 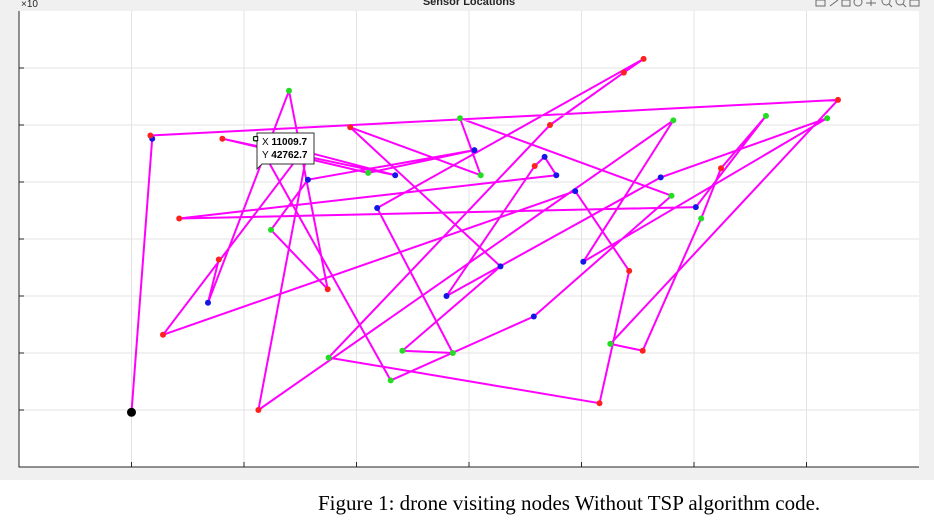 I want to click on datatip-icon, so click(x=846, y=3).